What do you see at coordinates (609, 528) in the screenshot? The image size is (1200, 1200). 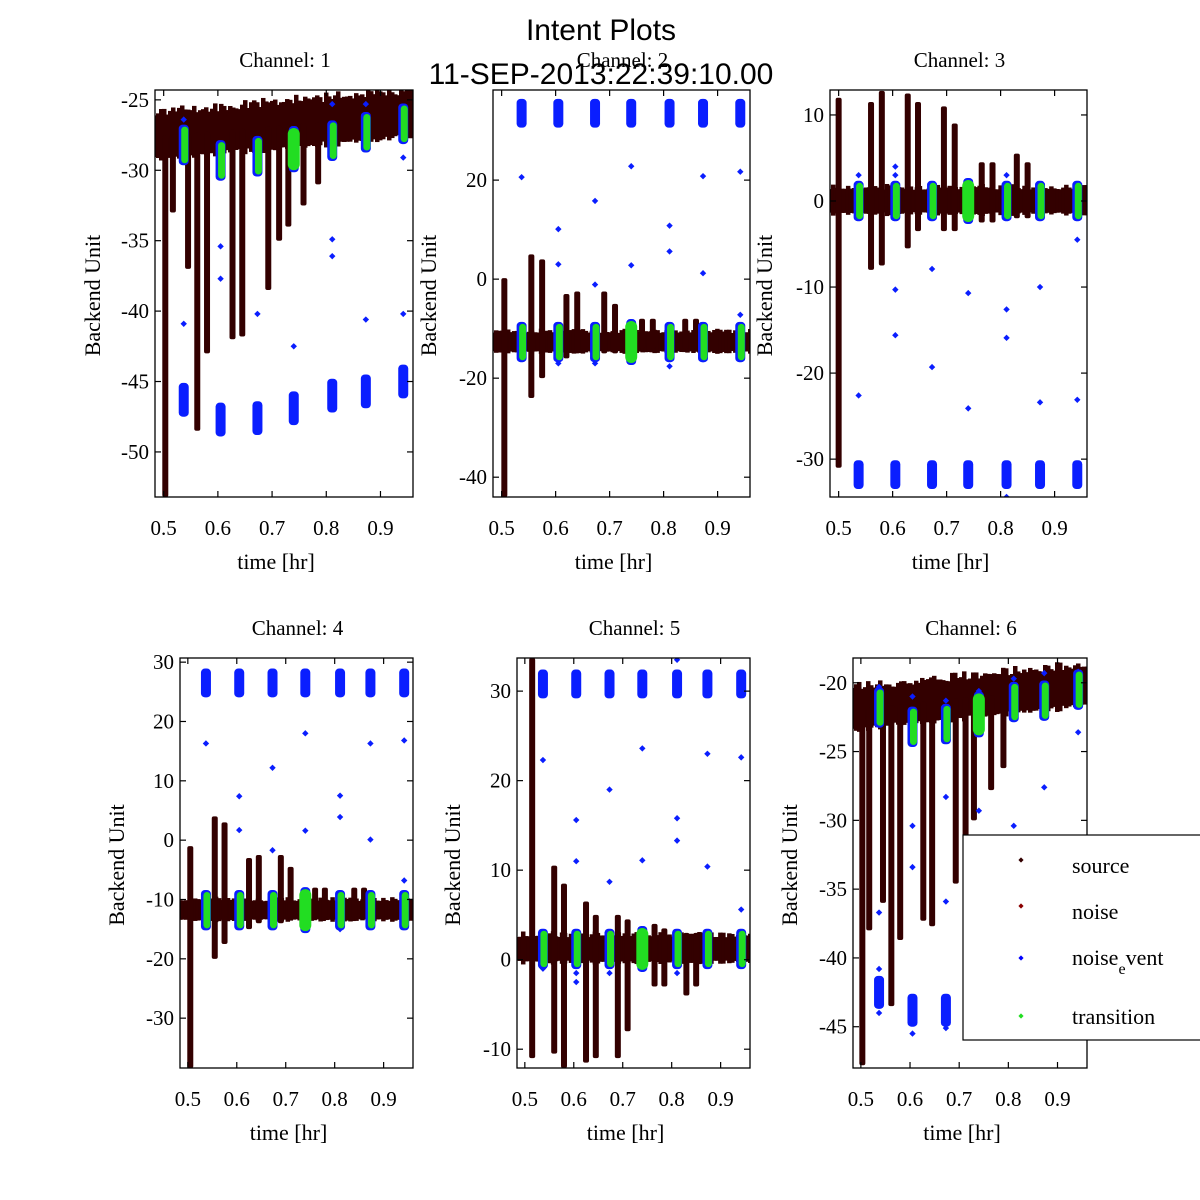 I see `x-tick-label: 0.7` at bounding box center [609, 528].